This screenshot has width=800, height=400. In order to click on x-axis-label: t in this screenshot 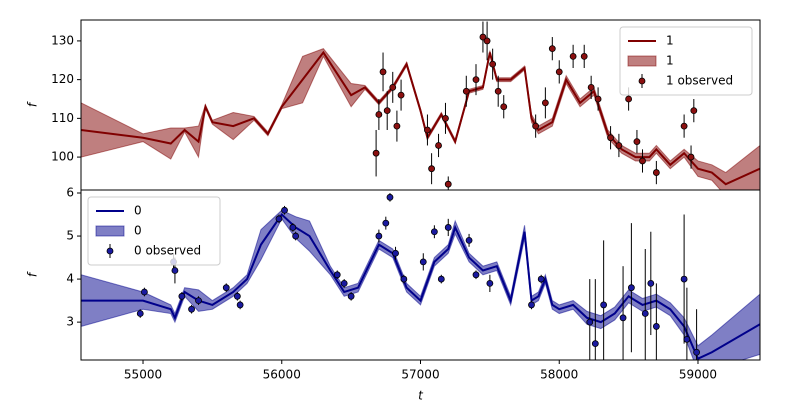, I will do `click(421, 394)`.